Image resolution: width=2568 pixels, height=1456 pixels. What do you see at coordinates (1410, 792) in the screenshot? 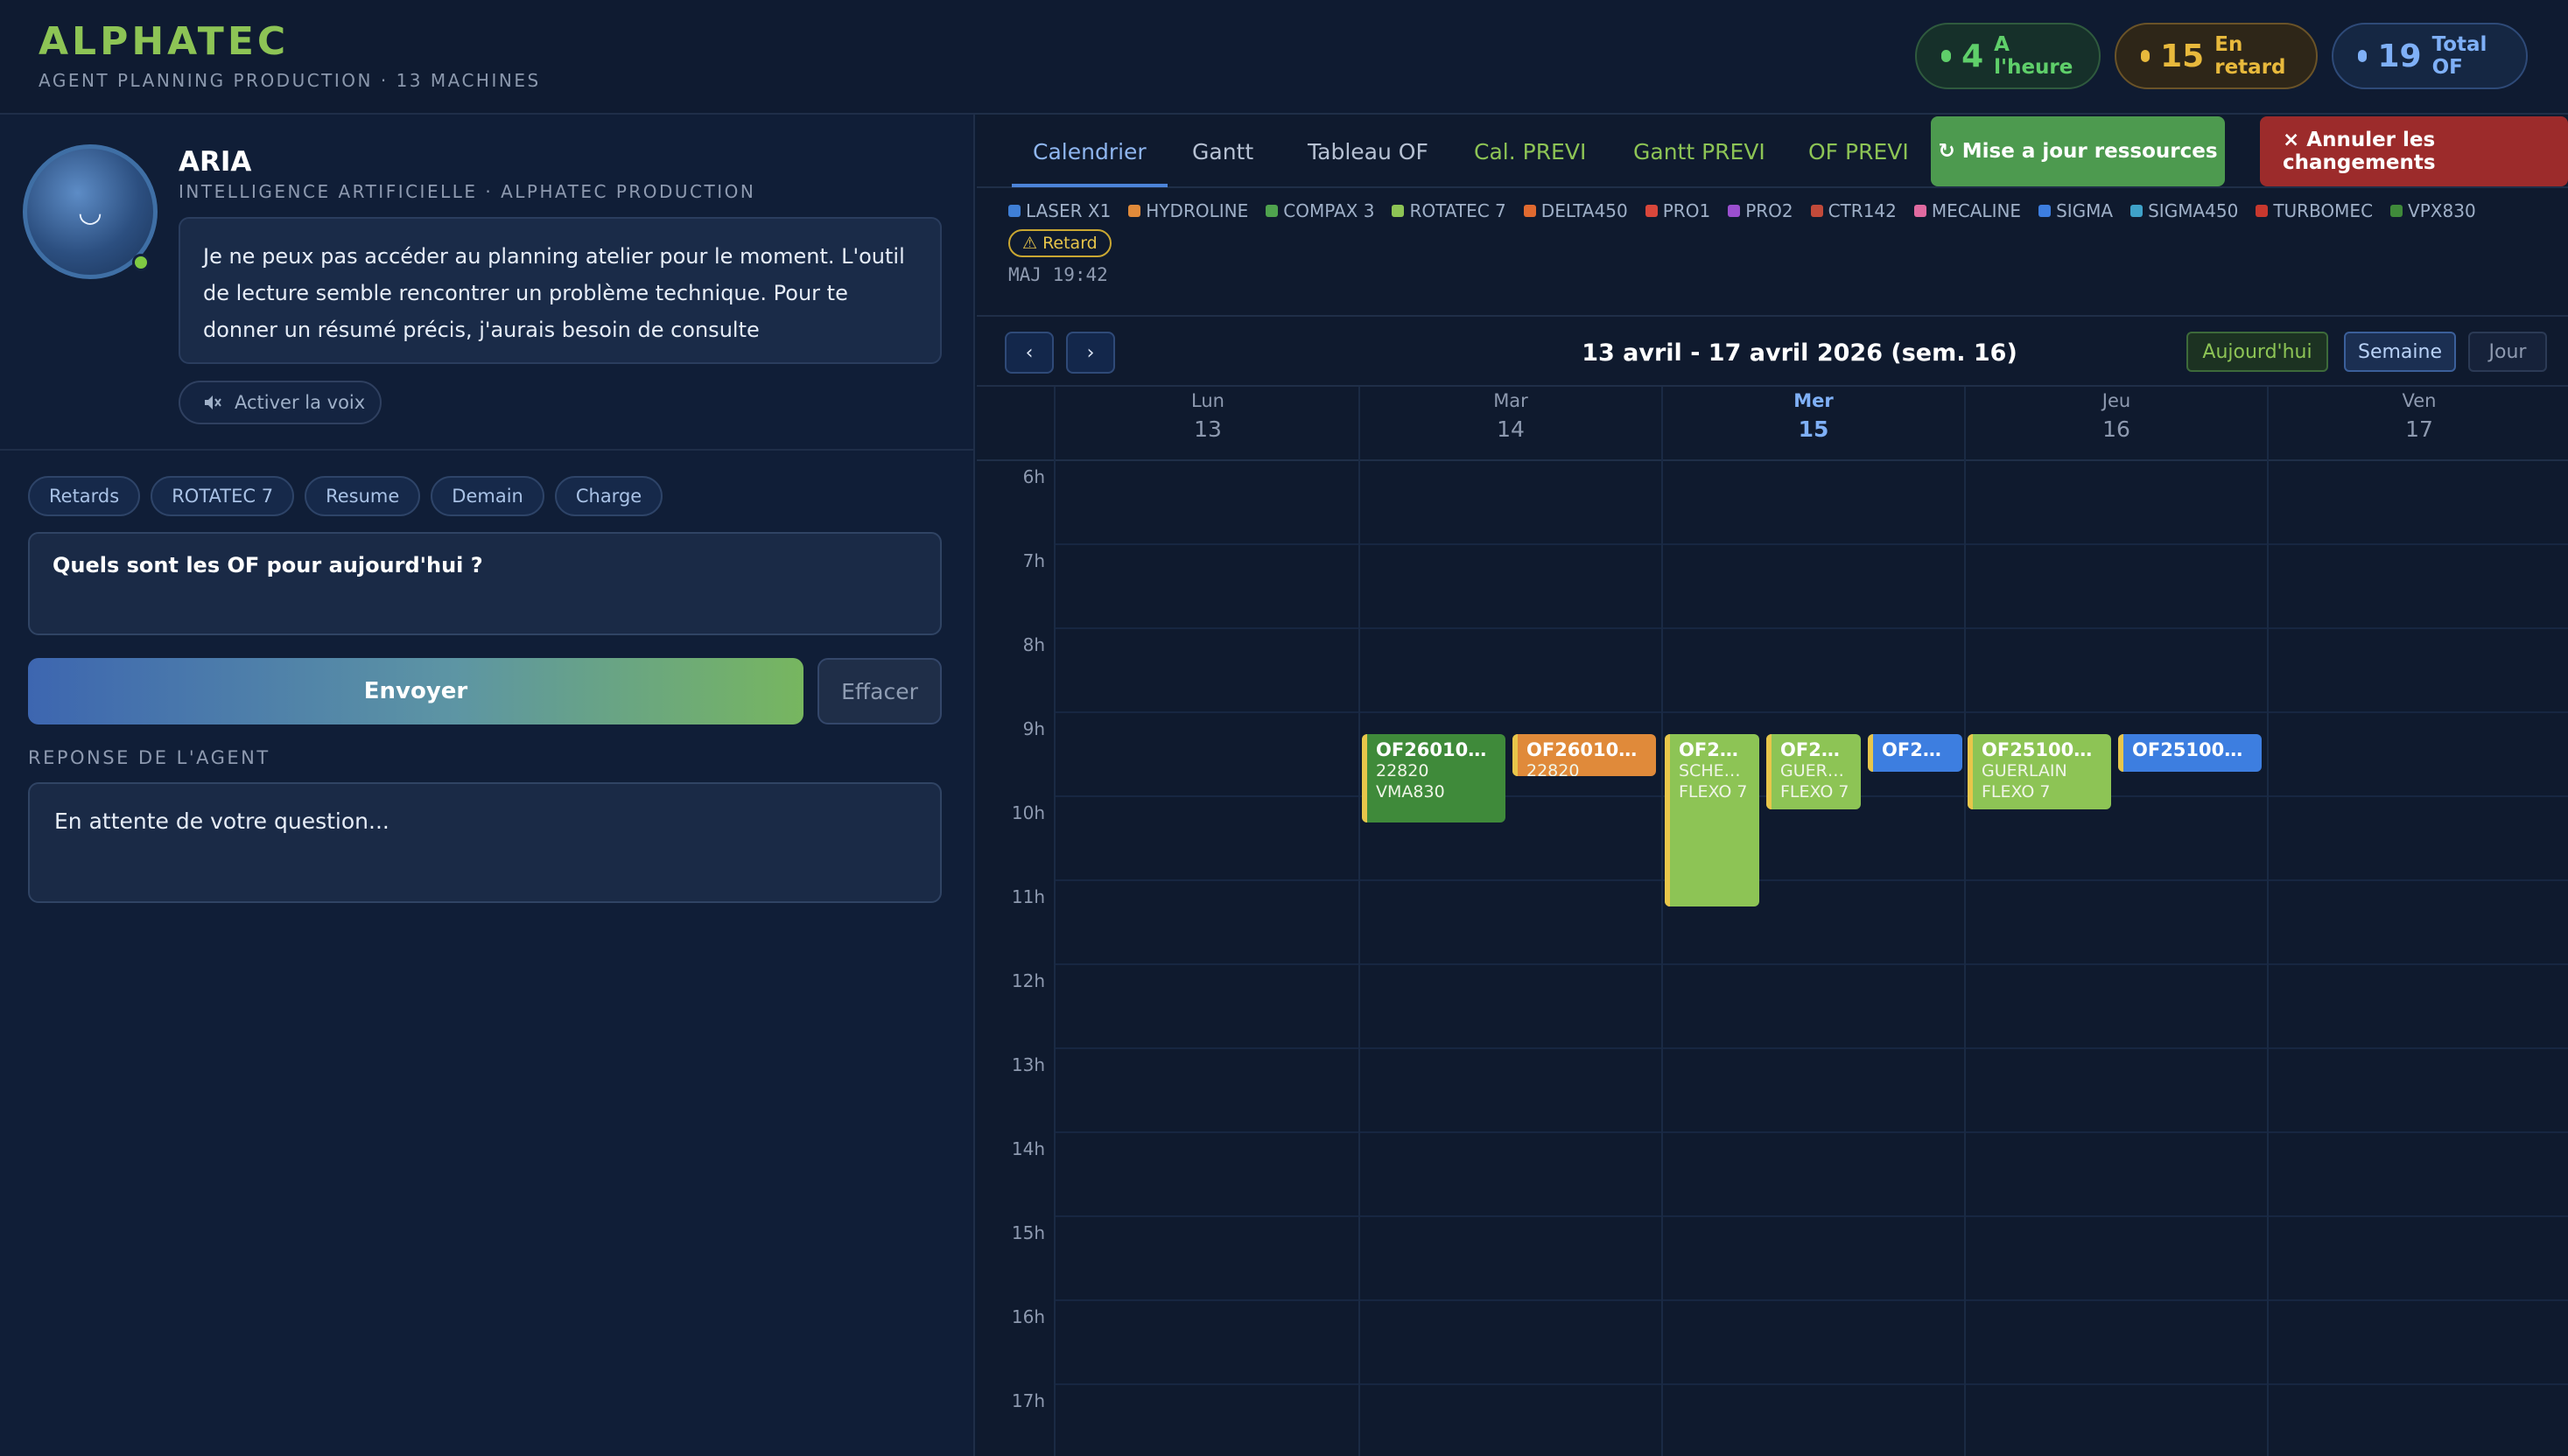
I see `event-detail: VMA830` at bounding box center [1410, 792].